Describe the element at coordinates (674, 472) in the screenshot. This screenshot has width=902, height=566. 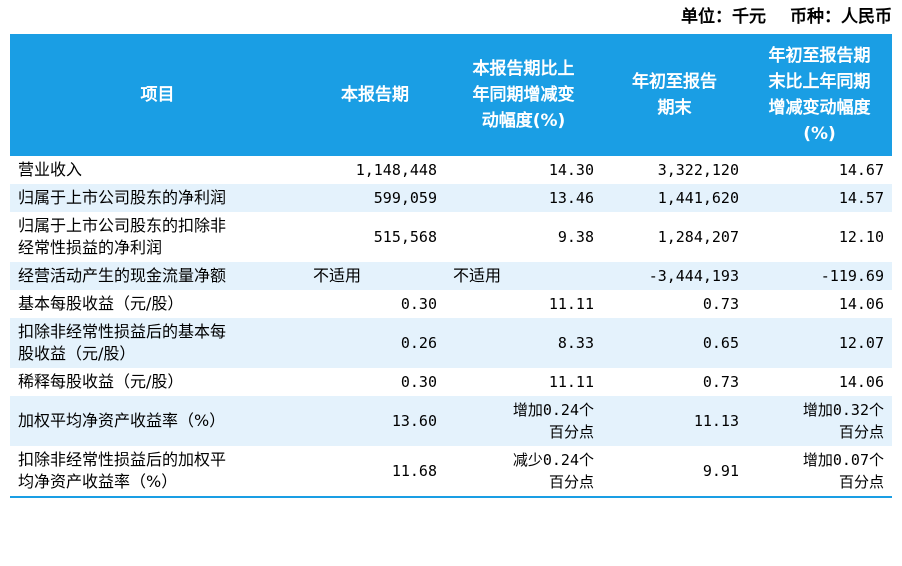
I see `table-cell: 9.91` at that location.